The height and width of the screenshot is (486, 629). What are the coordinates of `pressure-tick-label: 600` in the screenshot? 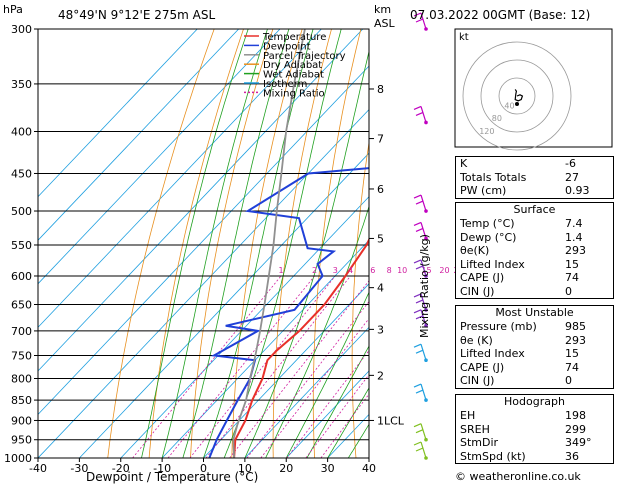 It's located at (21, 276).